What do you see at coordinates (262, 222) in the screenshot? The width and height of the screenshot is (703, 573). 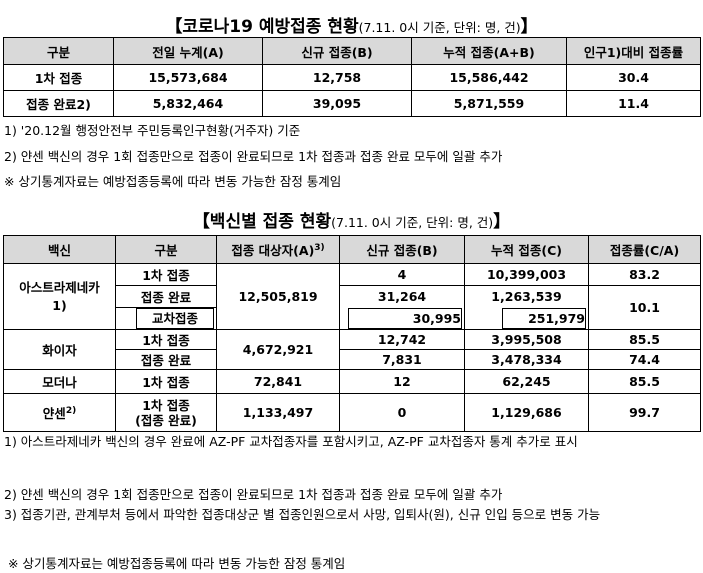 I see `section2-title-main: 【백신별 접종 현황` at bounding box center [262, 222].